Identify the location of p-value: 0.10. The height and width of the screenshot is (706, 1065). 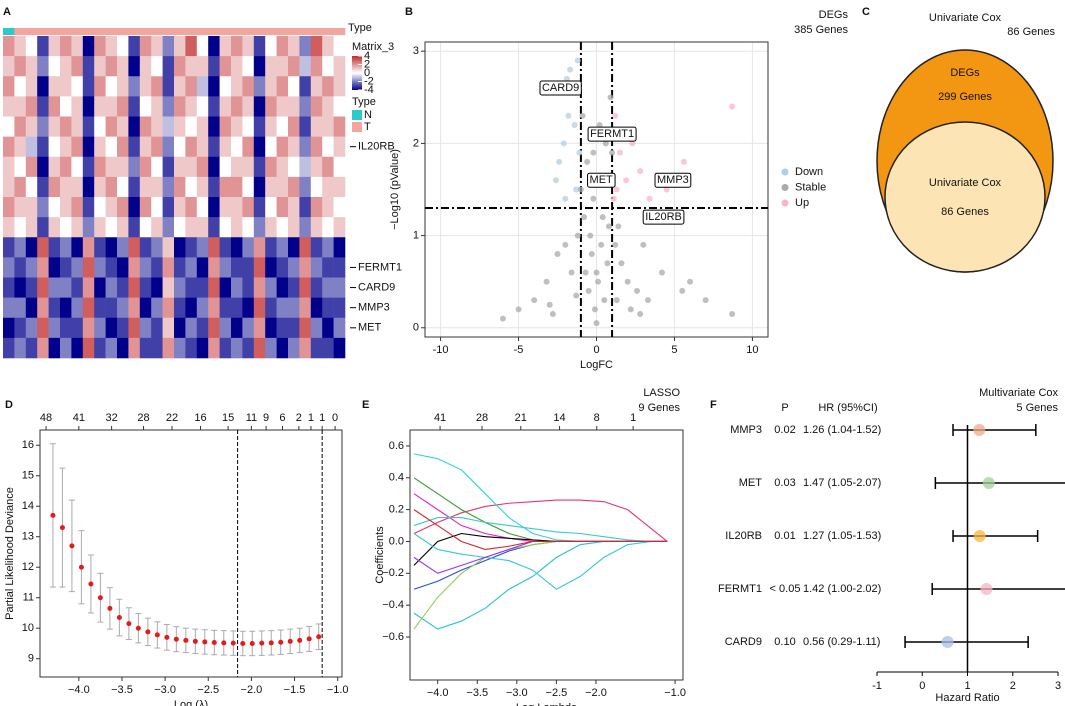
(784, 642).